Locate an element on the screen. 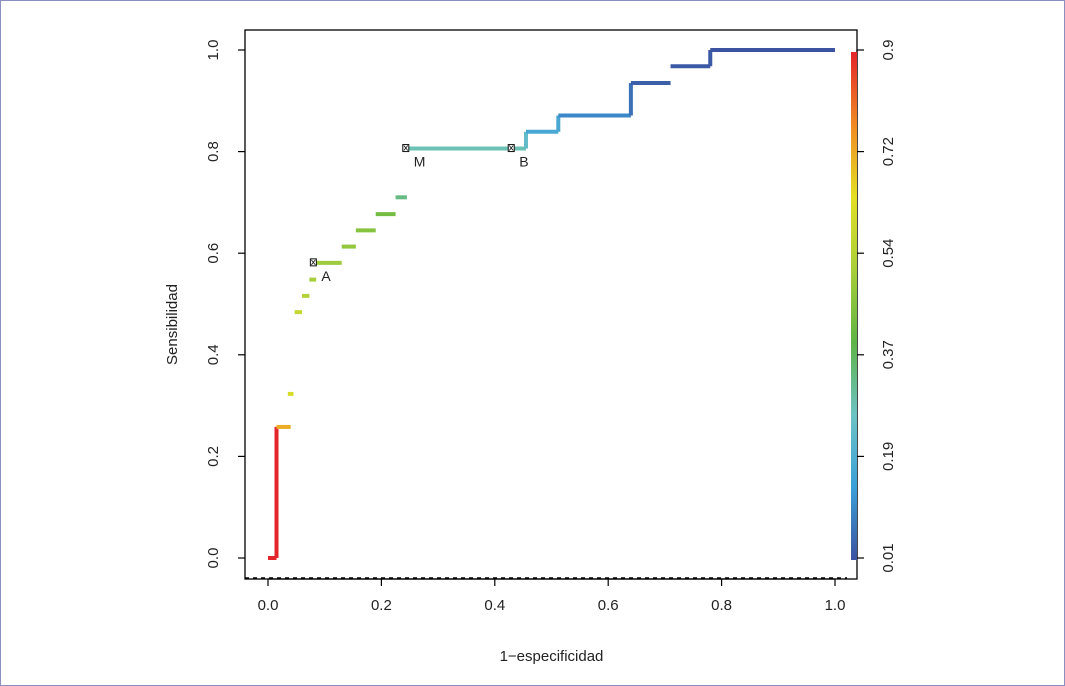 The height and width of the screenshot is (686, 1065). y-tick-label: 0.0 is located at coordinates (213, 558).